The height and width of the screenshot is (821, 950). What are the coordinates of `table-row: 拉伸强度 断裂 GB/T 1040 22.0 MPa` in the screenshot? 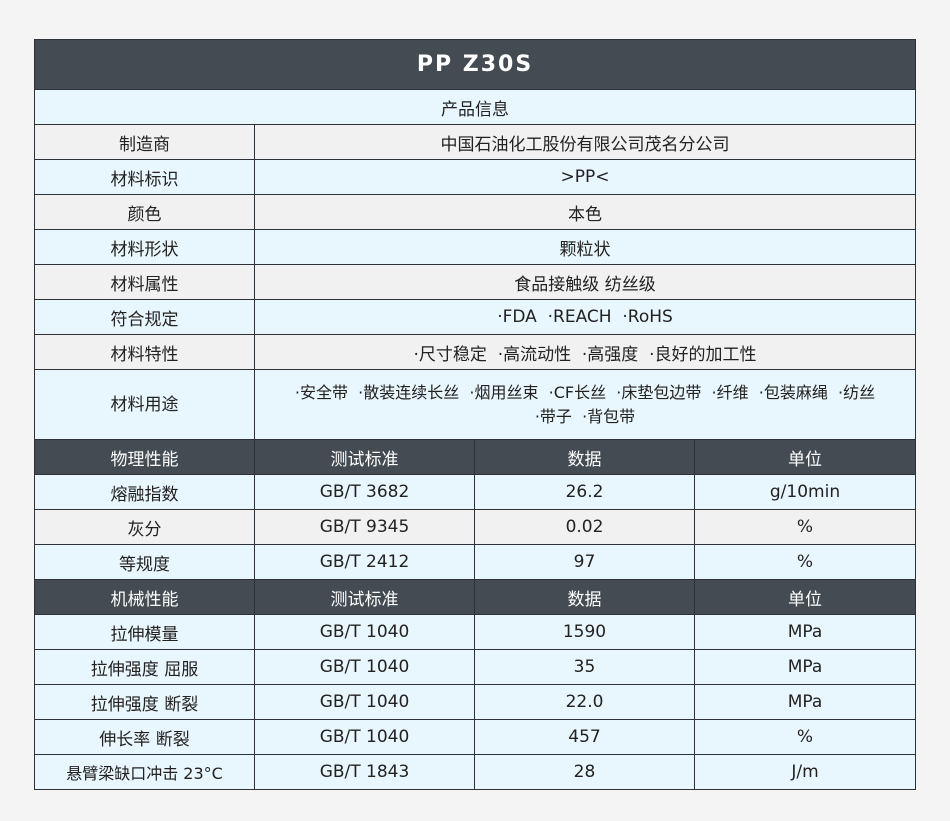 It's located at (475, 702).